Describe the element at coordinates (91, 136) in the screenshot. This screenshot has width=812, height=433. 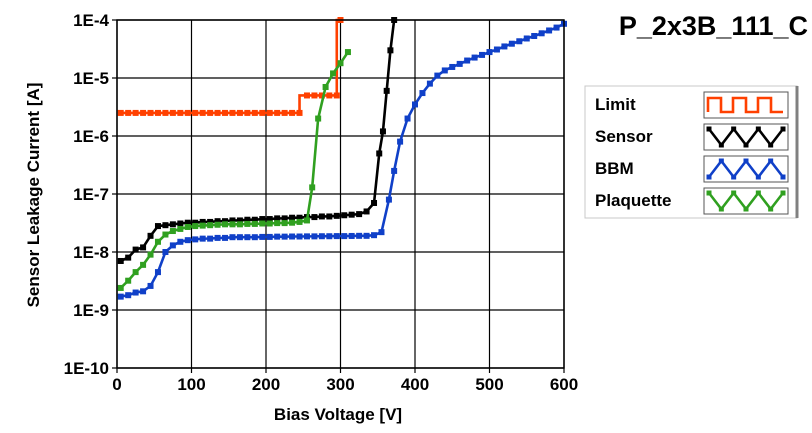
I see `y-tick-label: 1E-6` at that location.